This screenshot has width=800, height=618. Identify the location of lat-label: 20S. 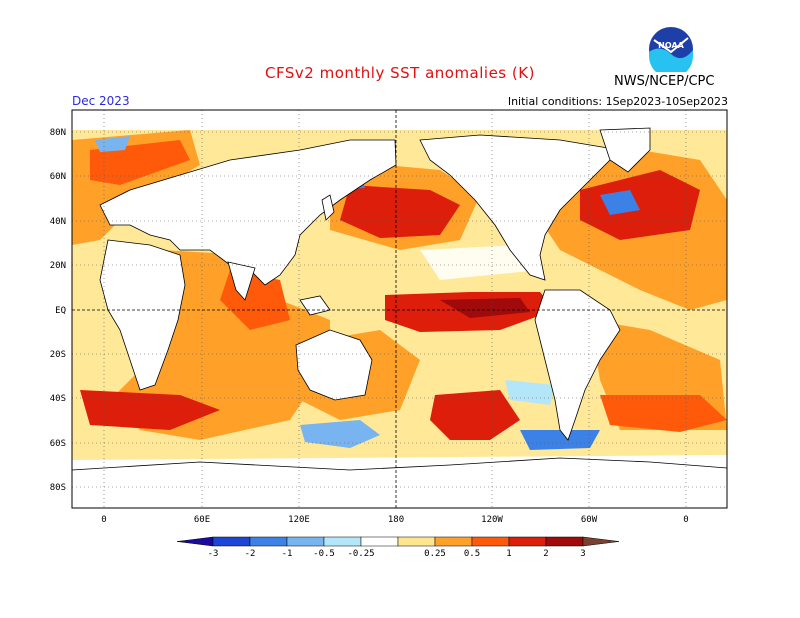
(58, 355).